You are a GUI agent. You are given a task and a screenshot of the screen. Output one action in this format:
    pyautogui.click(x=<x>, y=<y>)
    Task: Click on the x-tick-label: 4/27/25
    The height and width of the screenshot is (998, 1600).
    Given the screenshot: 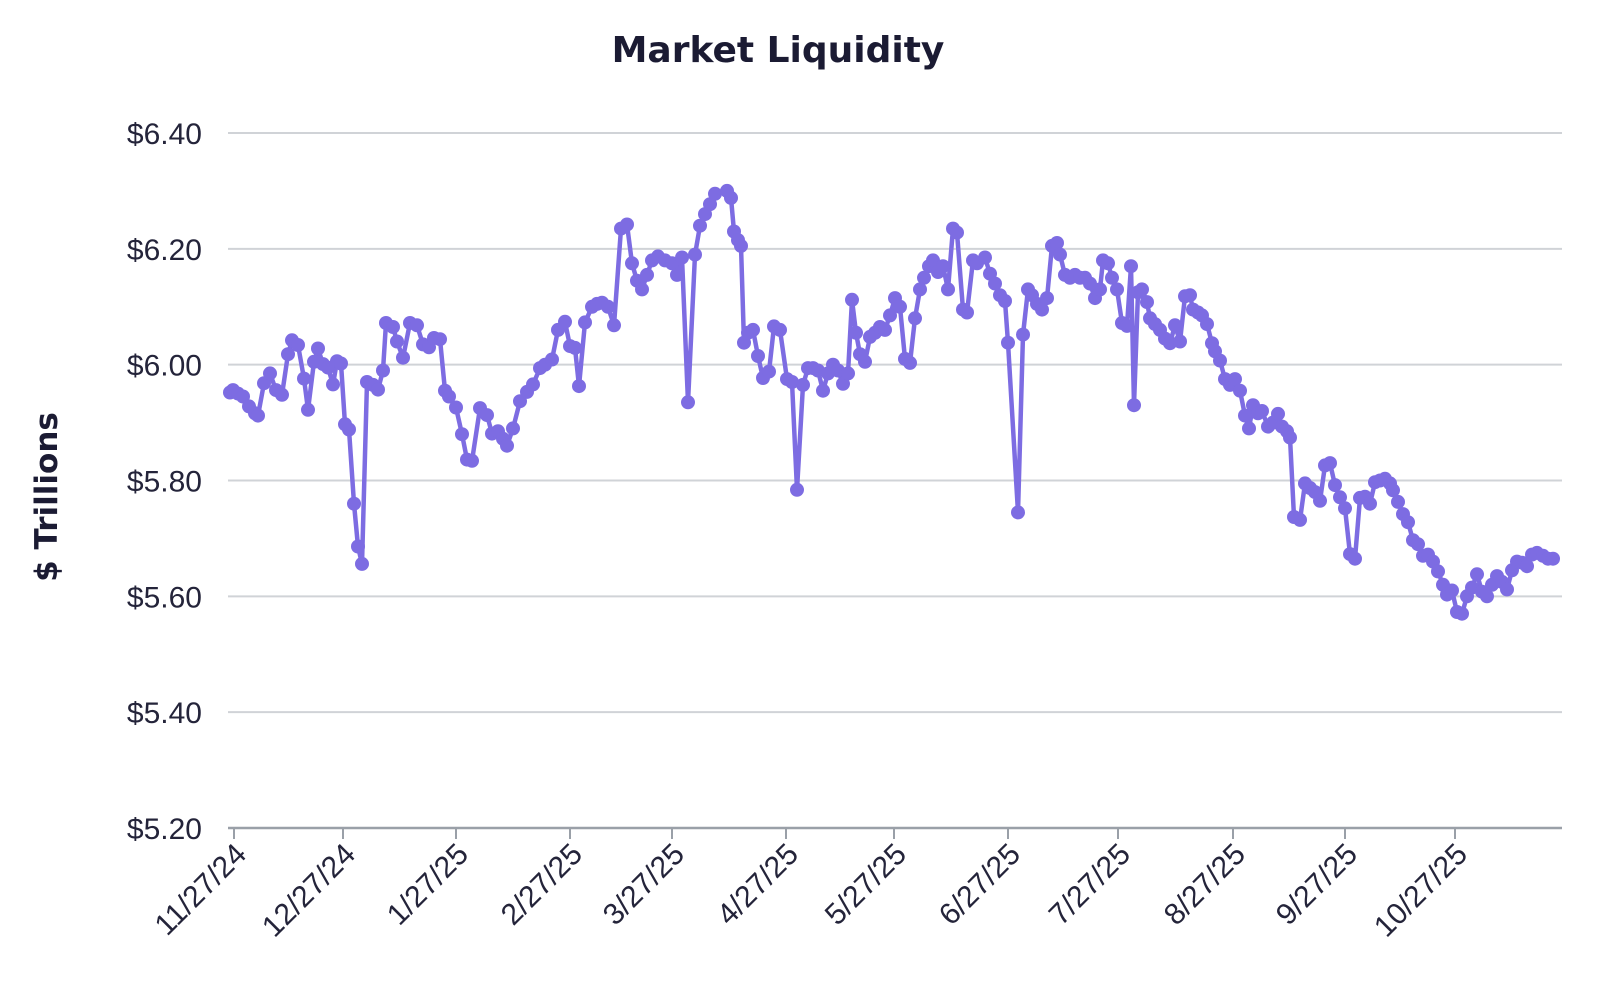 What is the action you would take?
    pyautogui.click(x=758, y=885)
    